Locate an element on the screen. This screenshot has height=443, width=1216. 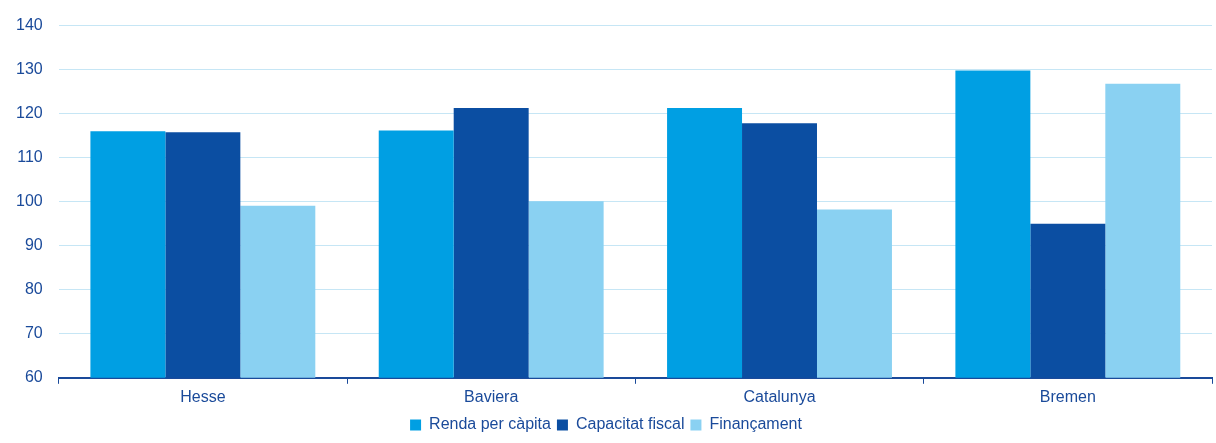
y-tick-label: 80 is located at coordinates (33, 289).